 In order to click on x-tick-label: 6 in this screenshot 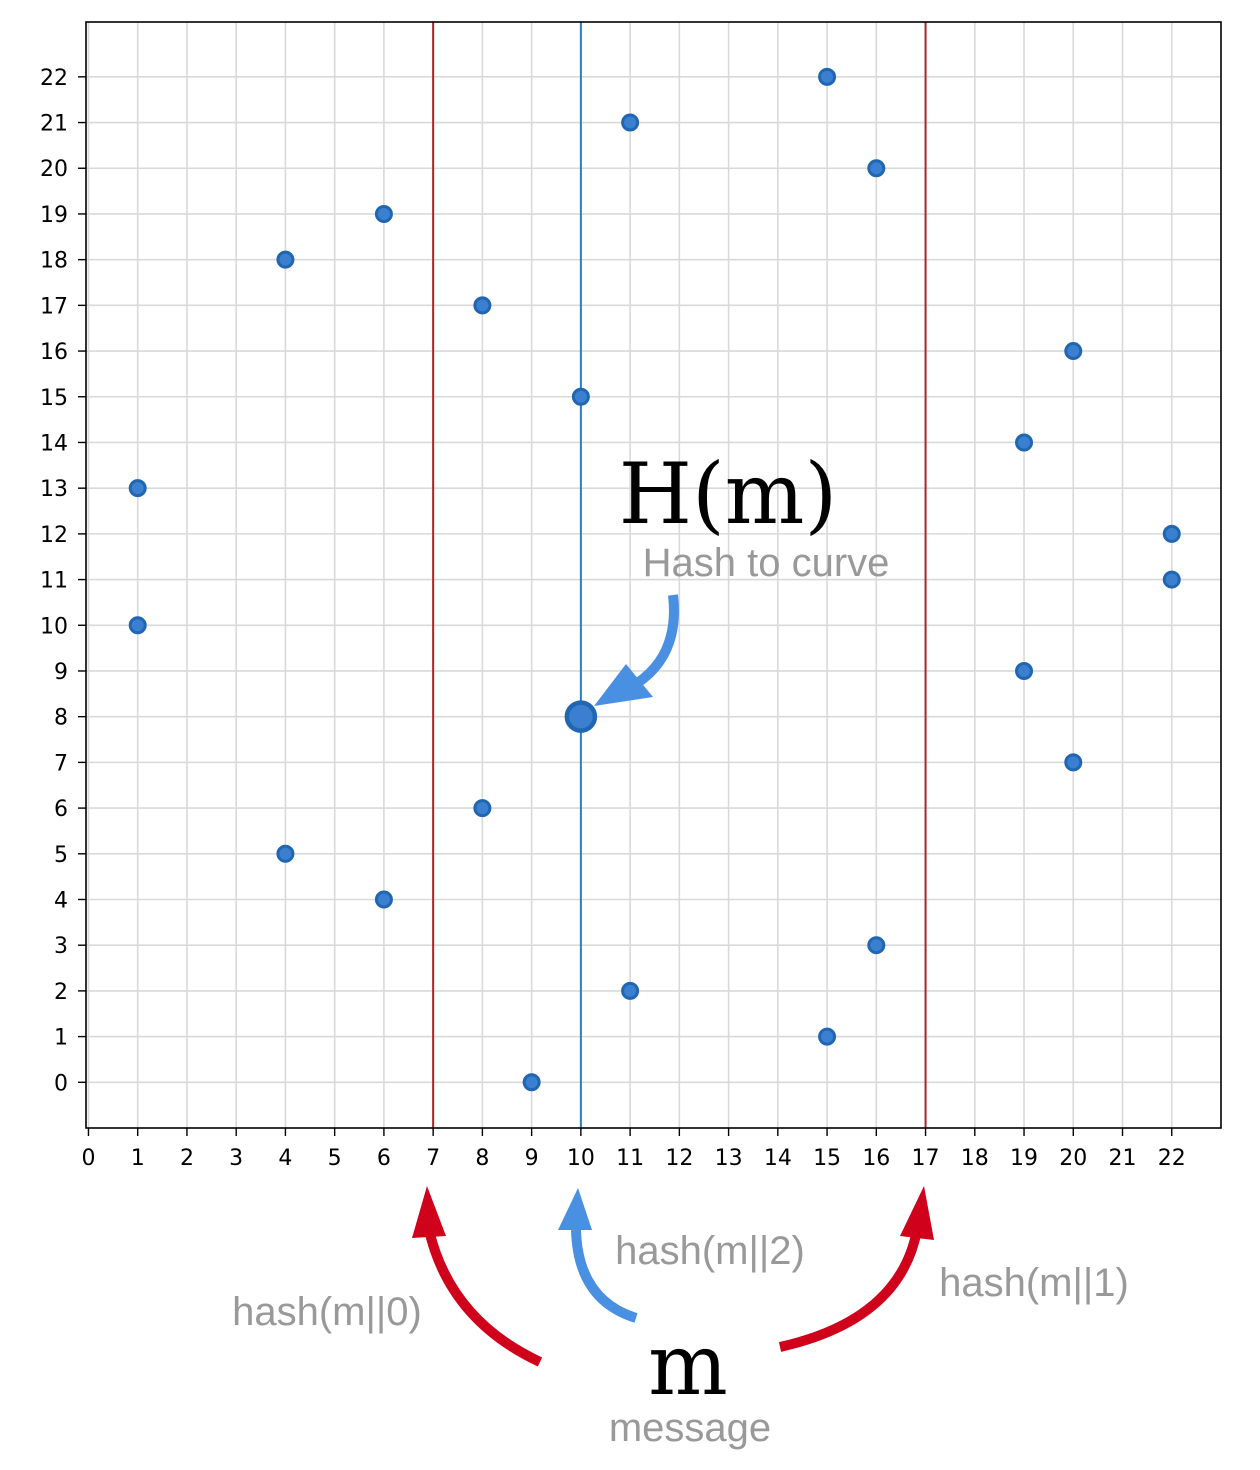, I will do `click(384, 1158)`.